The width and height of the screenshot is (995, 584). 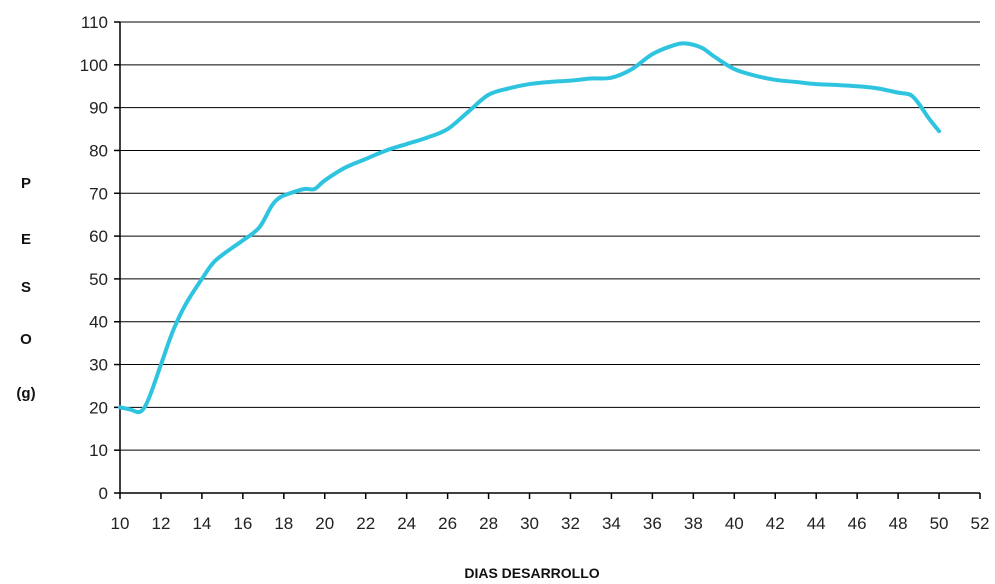 I want to click on x-tick-label: 26, so click(x=447, y=523).